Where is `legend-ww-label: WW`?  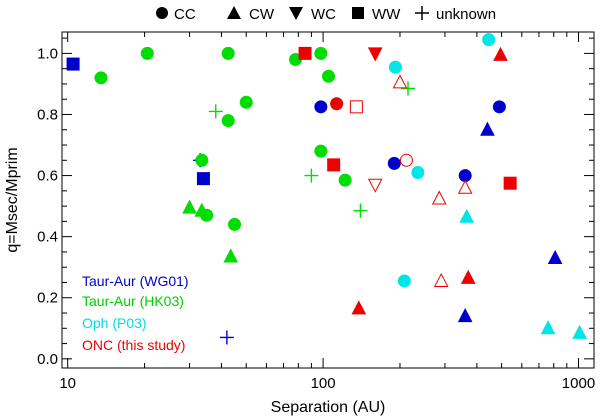 legend-ww-label: WW is located at coordinates (386, 14).